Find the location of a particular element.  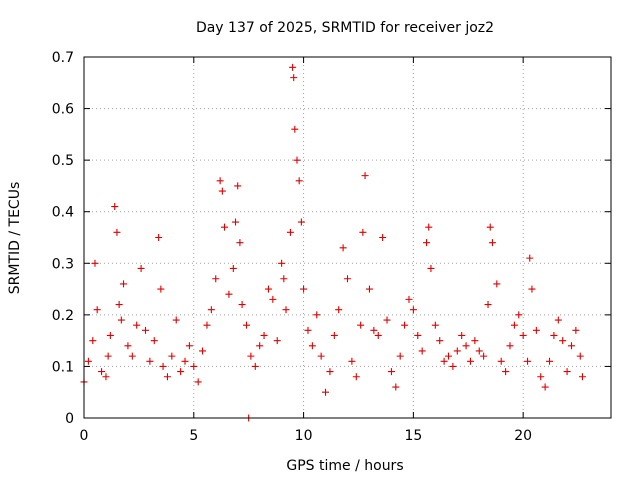

y-tick-label: 0.3 is located at coordinates (63, 264).